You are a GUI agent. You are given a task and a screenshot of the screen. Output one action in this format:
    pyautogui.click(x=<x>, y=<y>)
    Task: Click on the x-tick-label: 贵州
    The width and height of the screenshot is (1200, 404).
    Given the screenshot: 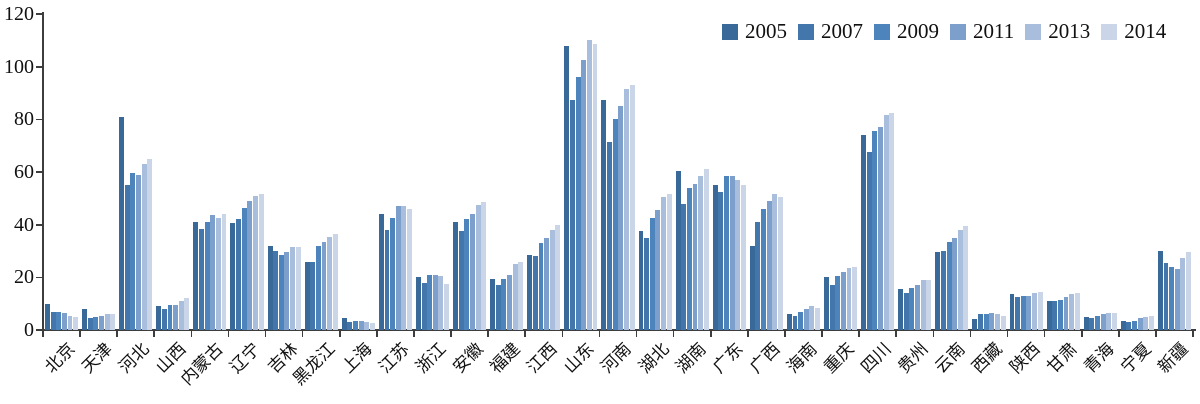 What is the action you would take?
    pyautogui.click(x=913, y=358)
    